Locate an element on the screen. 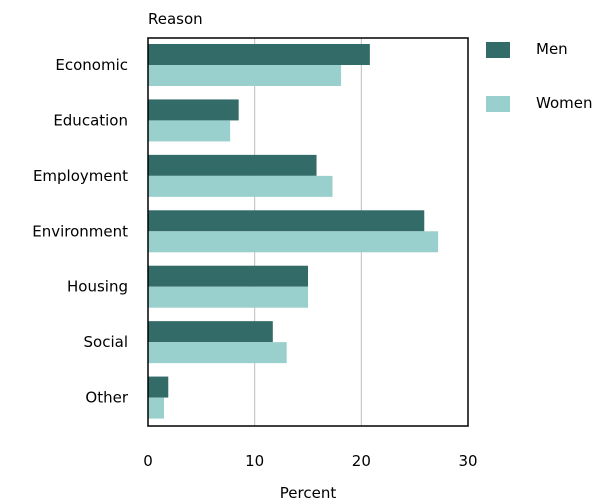 This screenshot has width=608, height=504. category-label: Other is located at coordinates (106, 398).